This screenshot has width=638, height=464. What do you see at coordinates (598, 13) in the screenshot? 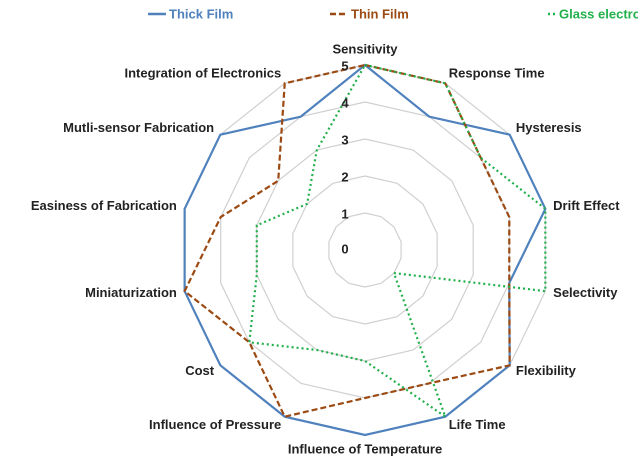
I see `legend-label: Glass electrode` at bounding box center [598, 13].